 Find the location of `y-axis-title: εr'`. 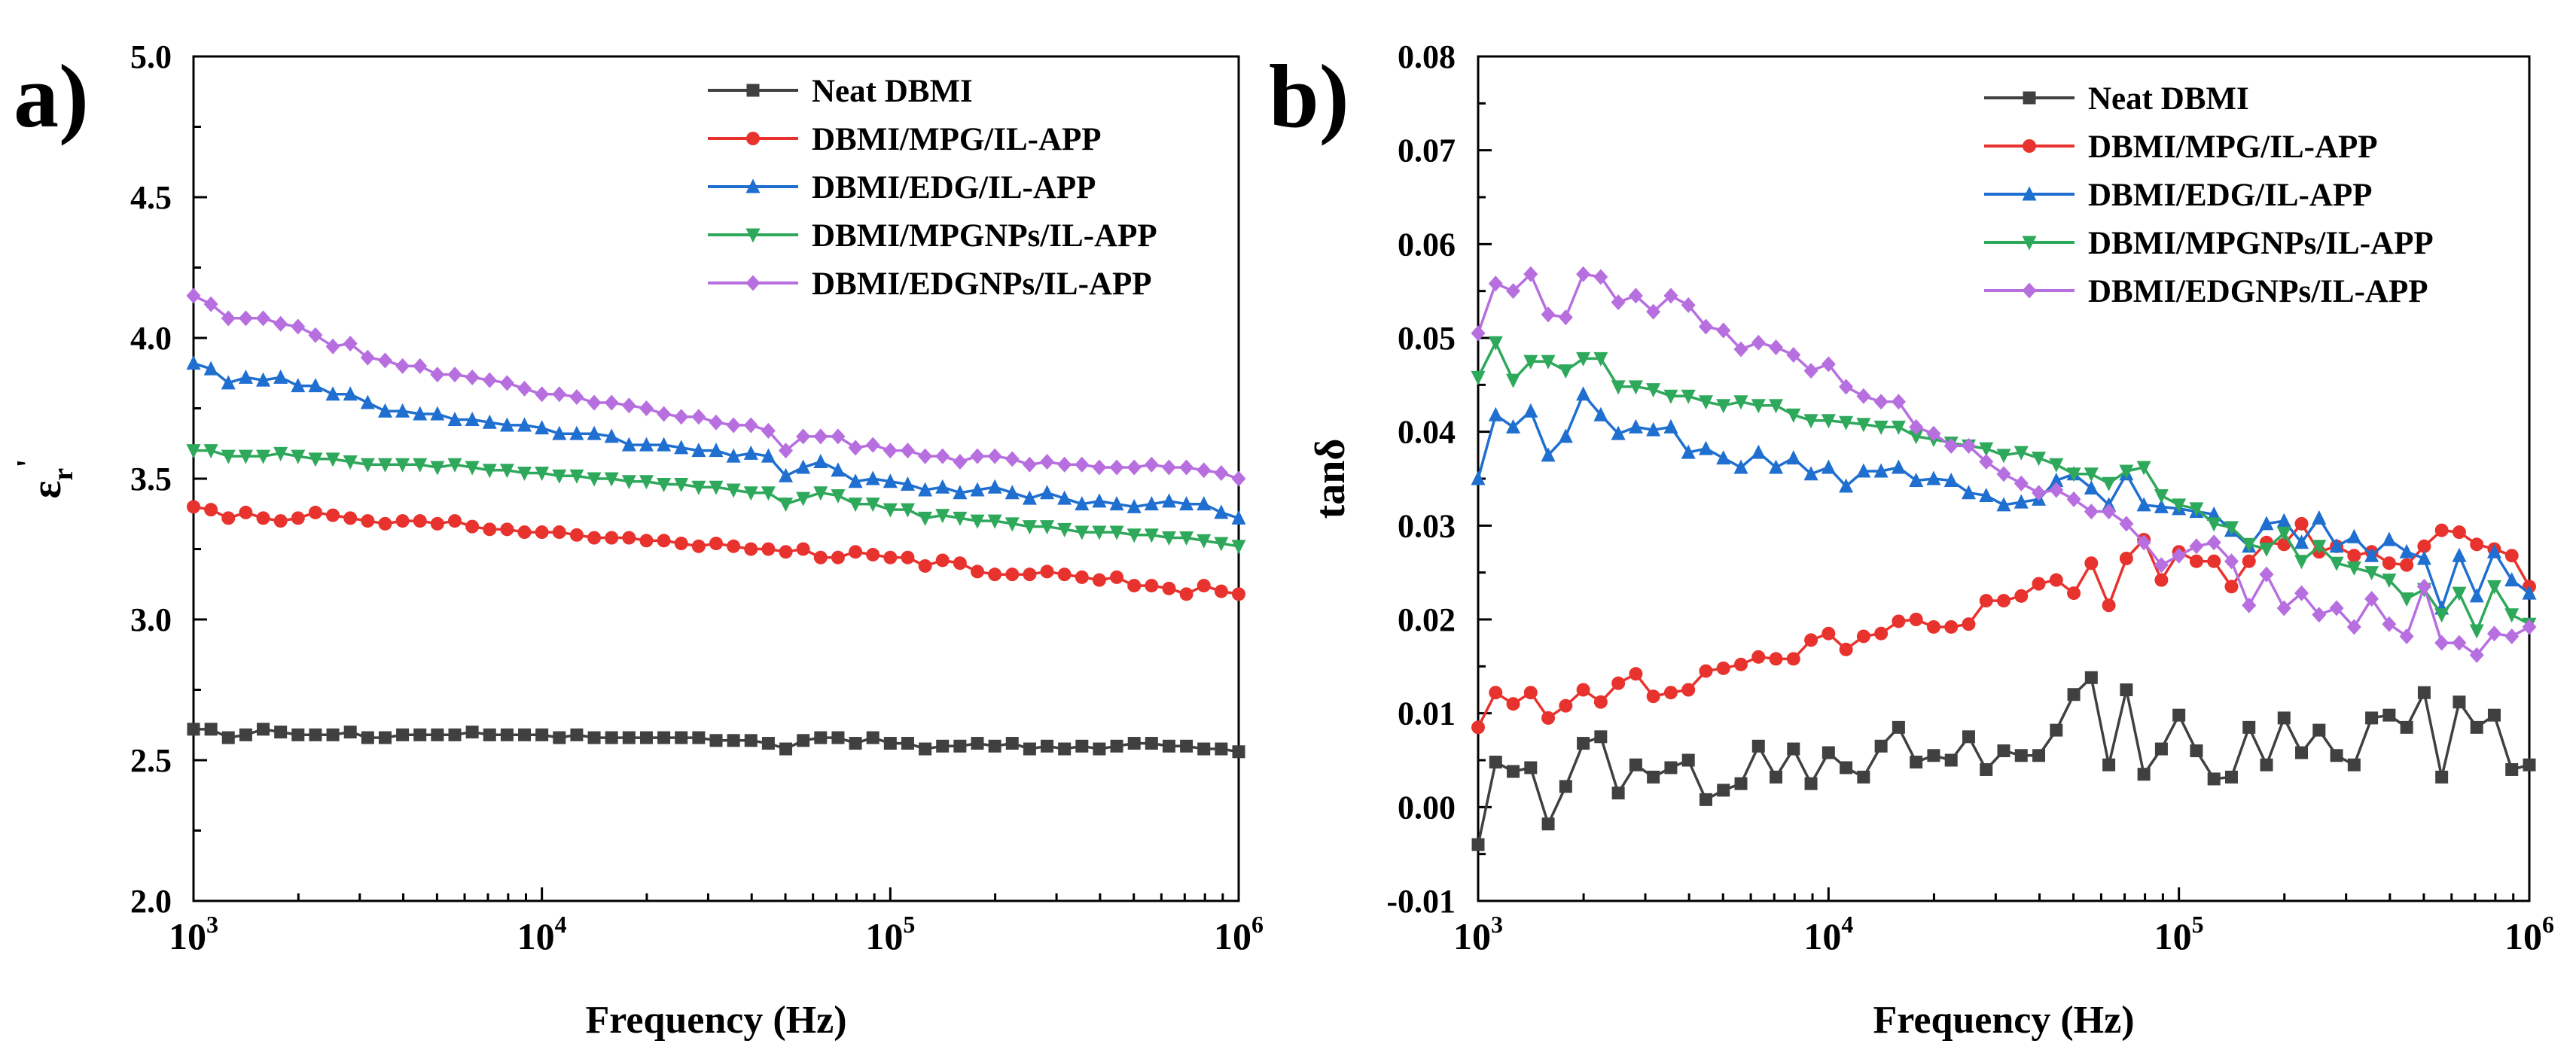

y-axis-title: εr' is located at coordinates (44, 478).